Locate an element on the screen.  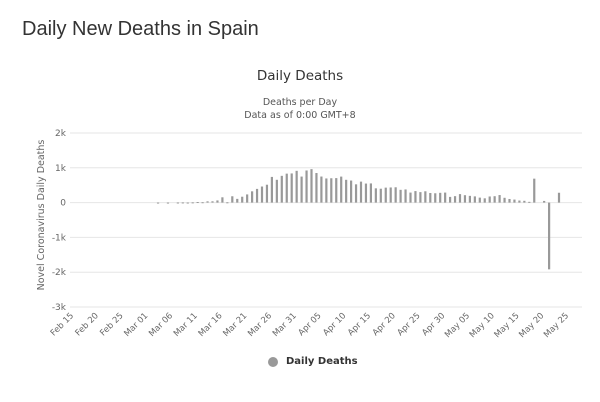
x-tick-label: Feb 15 is located at coordinates (62, 324).